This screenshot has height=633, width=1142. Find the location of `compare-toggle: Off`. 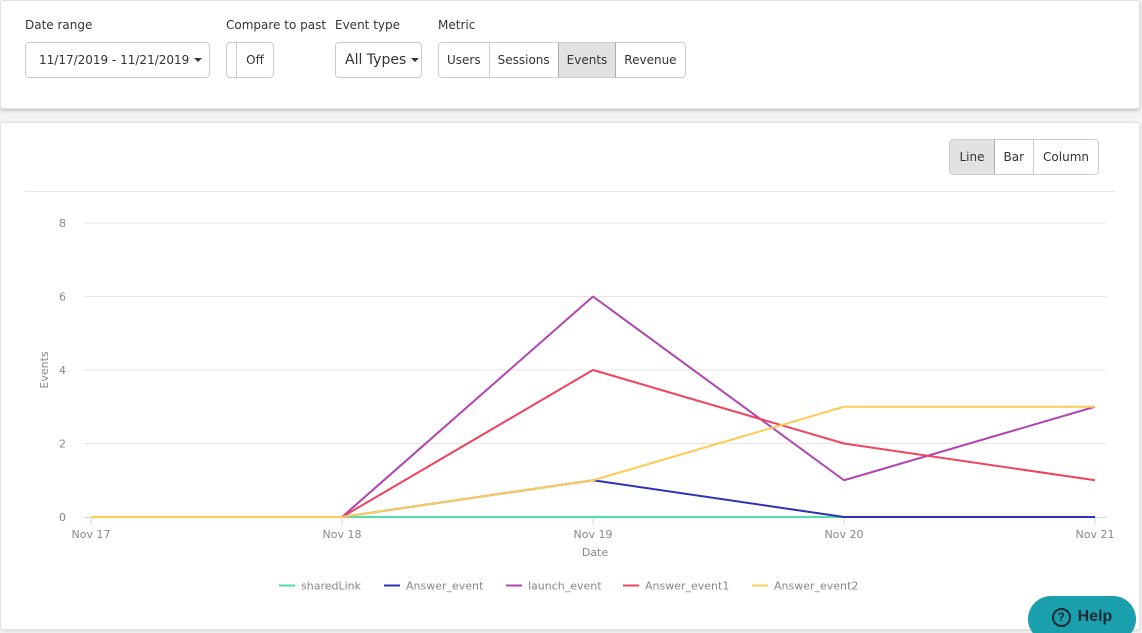

compare-toggle: Off is located at coordinates (250, 60).